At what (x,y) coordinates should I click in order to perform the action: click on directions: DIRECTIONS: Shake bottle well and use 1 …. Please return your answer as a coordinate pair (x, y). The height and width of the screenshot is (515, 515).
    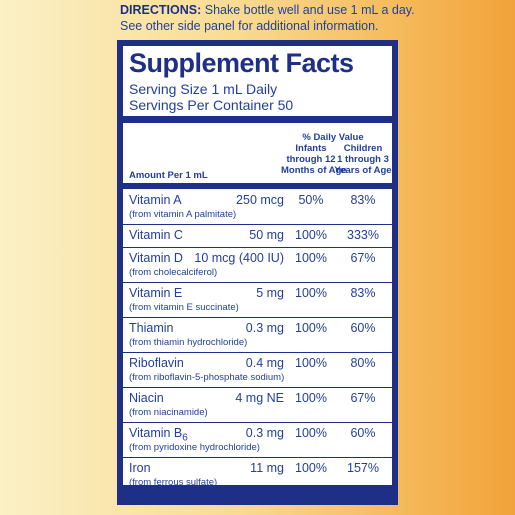
    Looking at the image, I should click on (267, 10).